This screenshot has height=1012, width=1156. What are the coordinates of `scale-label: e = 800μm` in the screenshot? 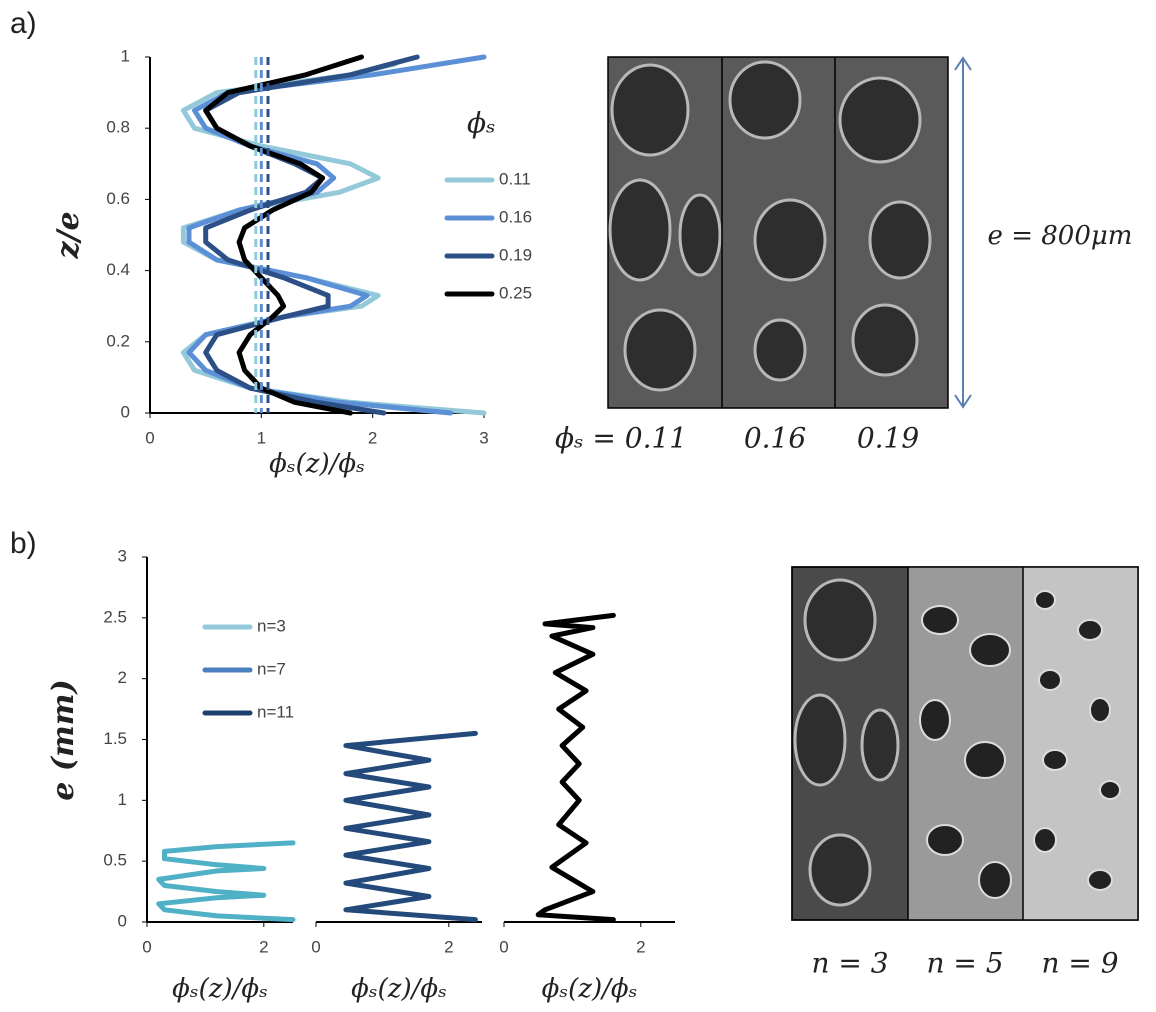 It's located at (1060, 236).